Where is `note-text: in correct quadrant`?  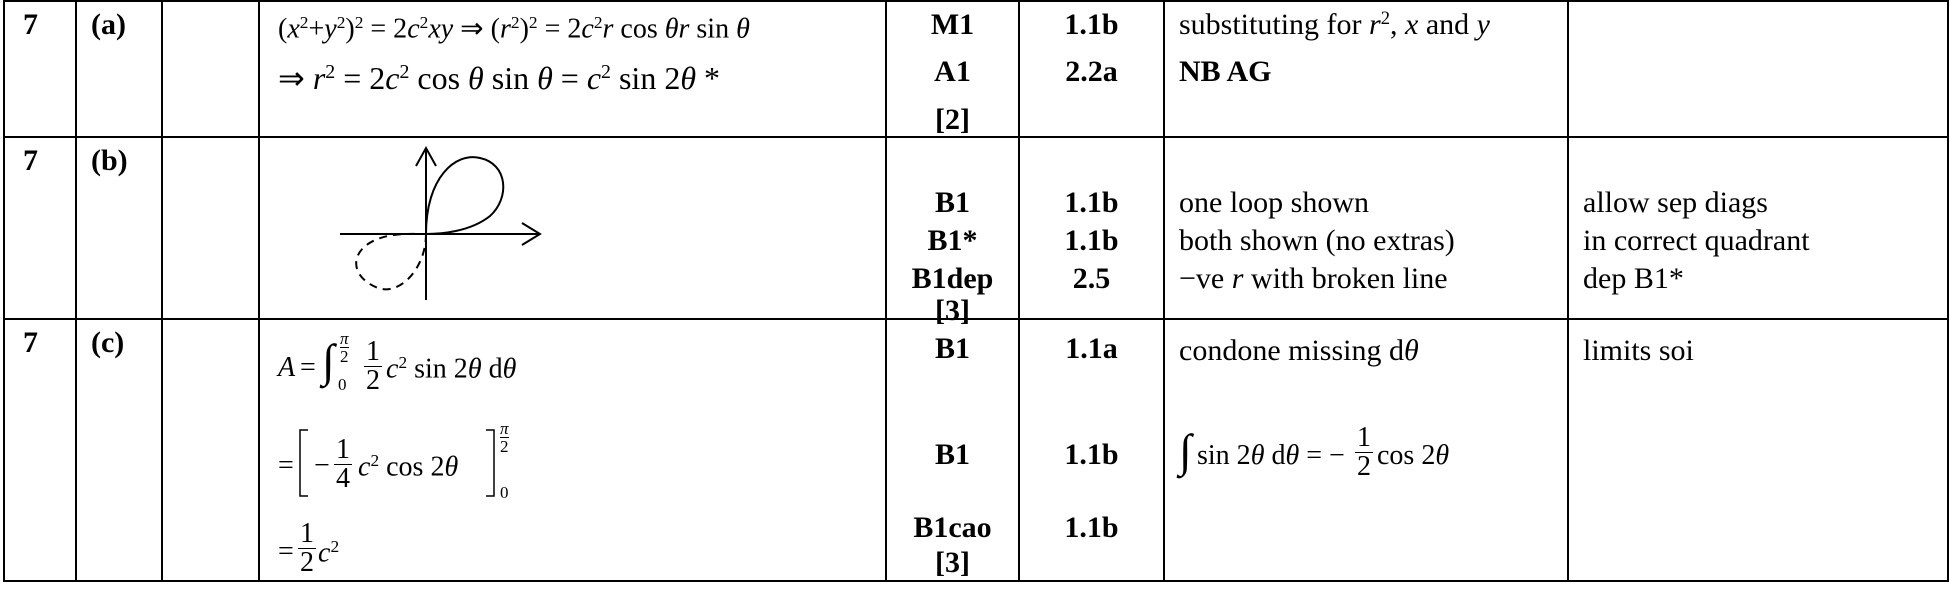
note-text: in correct quadrant is located at coordinates (1696, 240).